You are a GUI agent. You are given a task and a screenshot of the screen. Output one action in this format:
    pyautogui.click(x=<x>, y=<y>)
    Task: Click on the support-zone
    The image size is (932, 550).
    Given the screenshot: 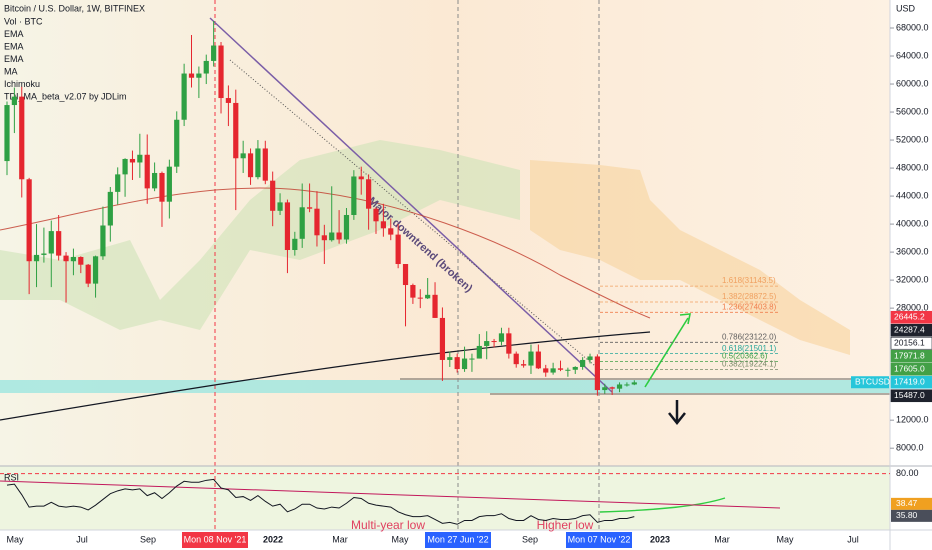 What is the action you would take?
    pyautogui.click(x=445, y=386)
    